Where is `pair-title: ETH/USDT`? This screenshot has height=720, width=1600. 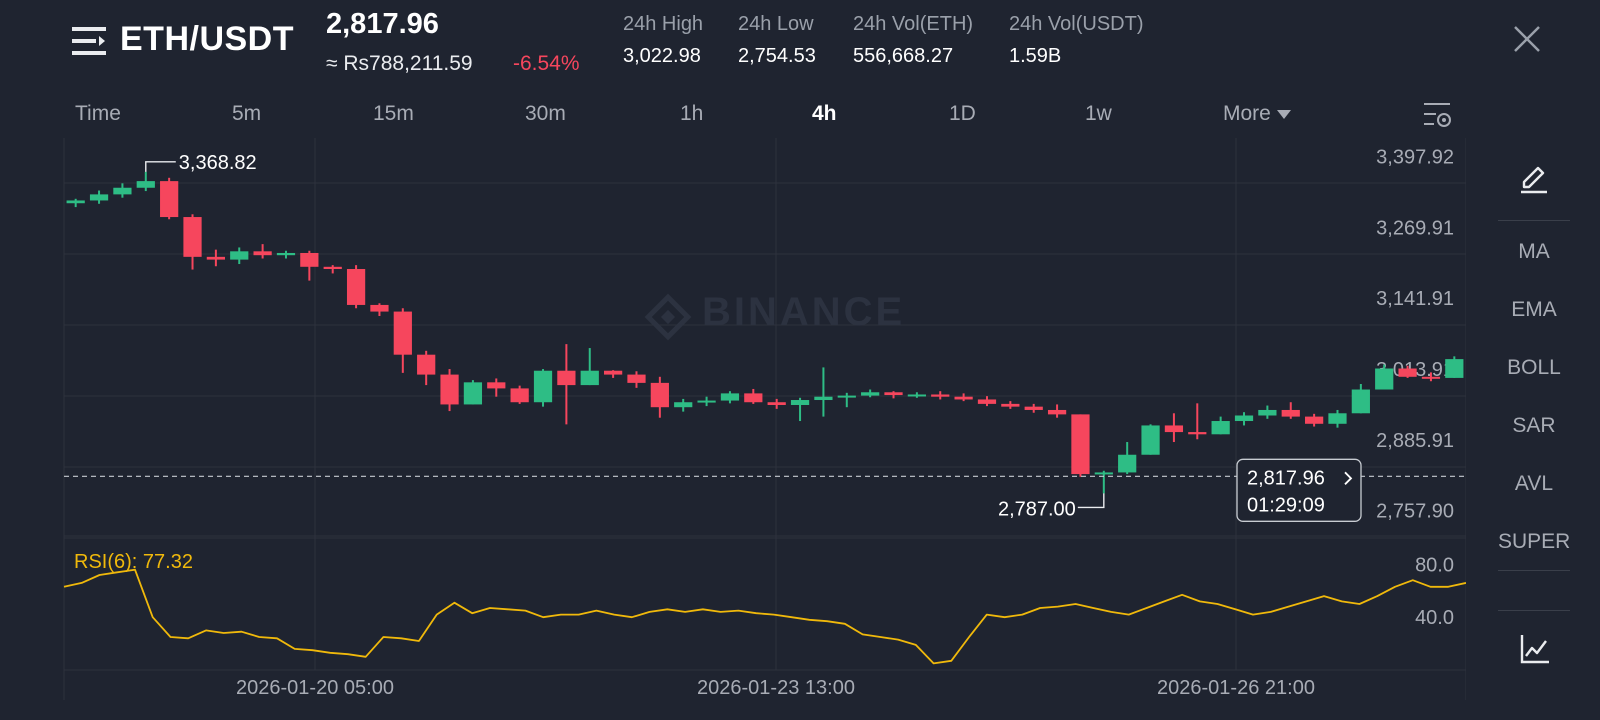 pair-title: ETH/USDT is located at coordinates (207, 39).